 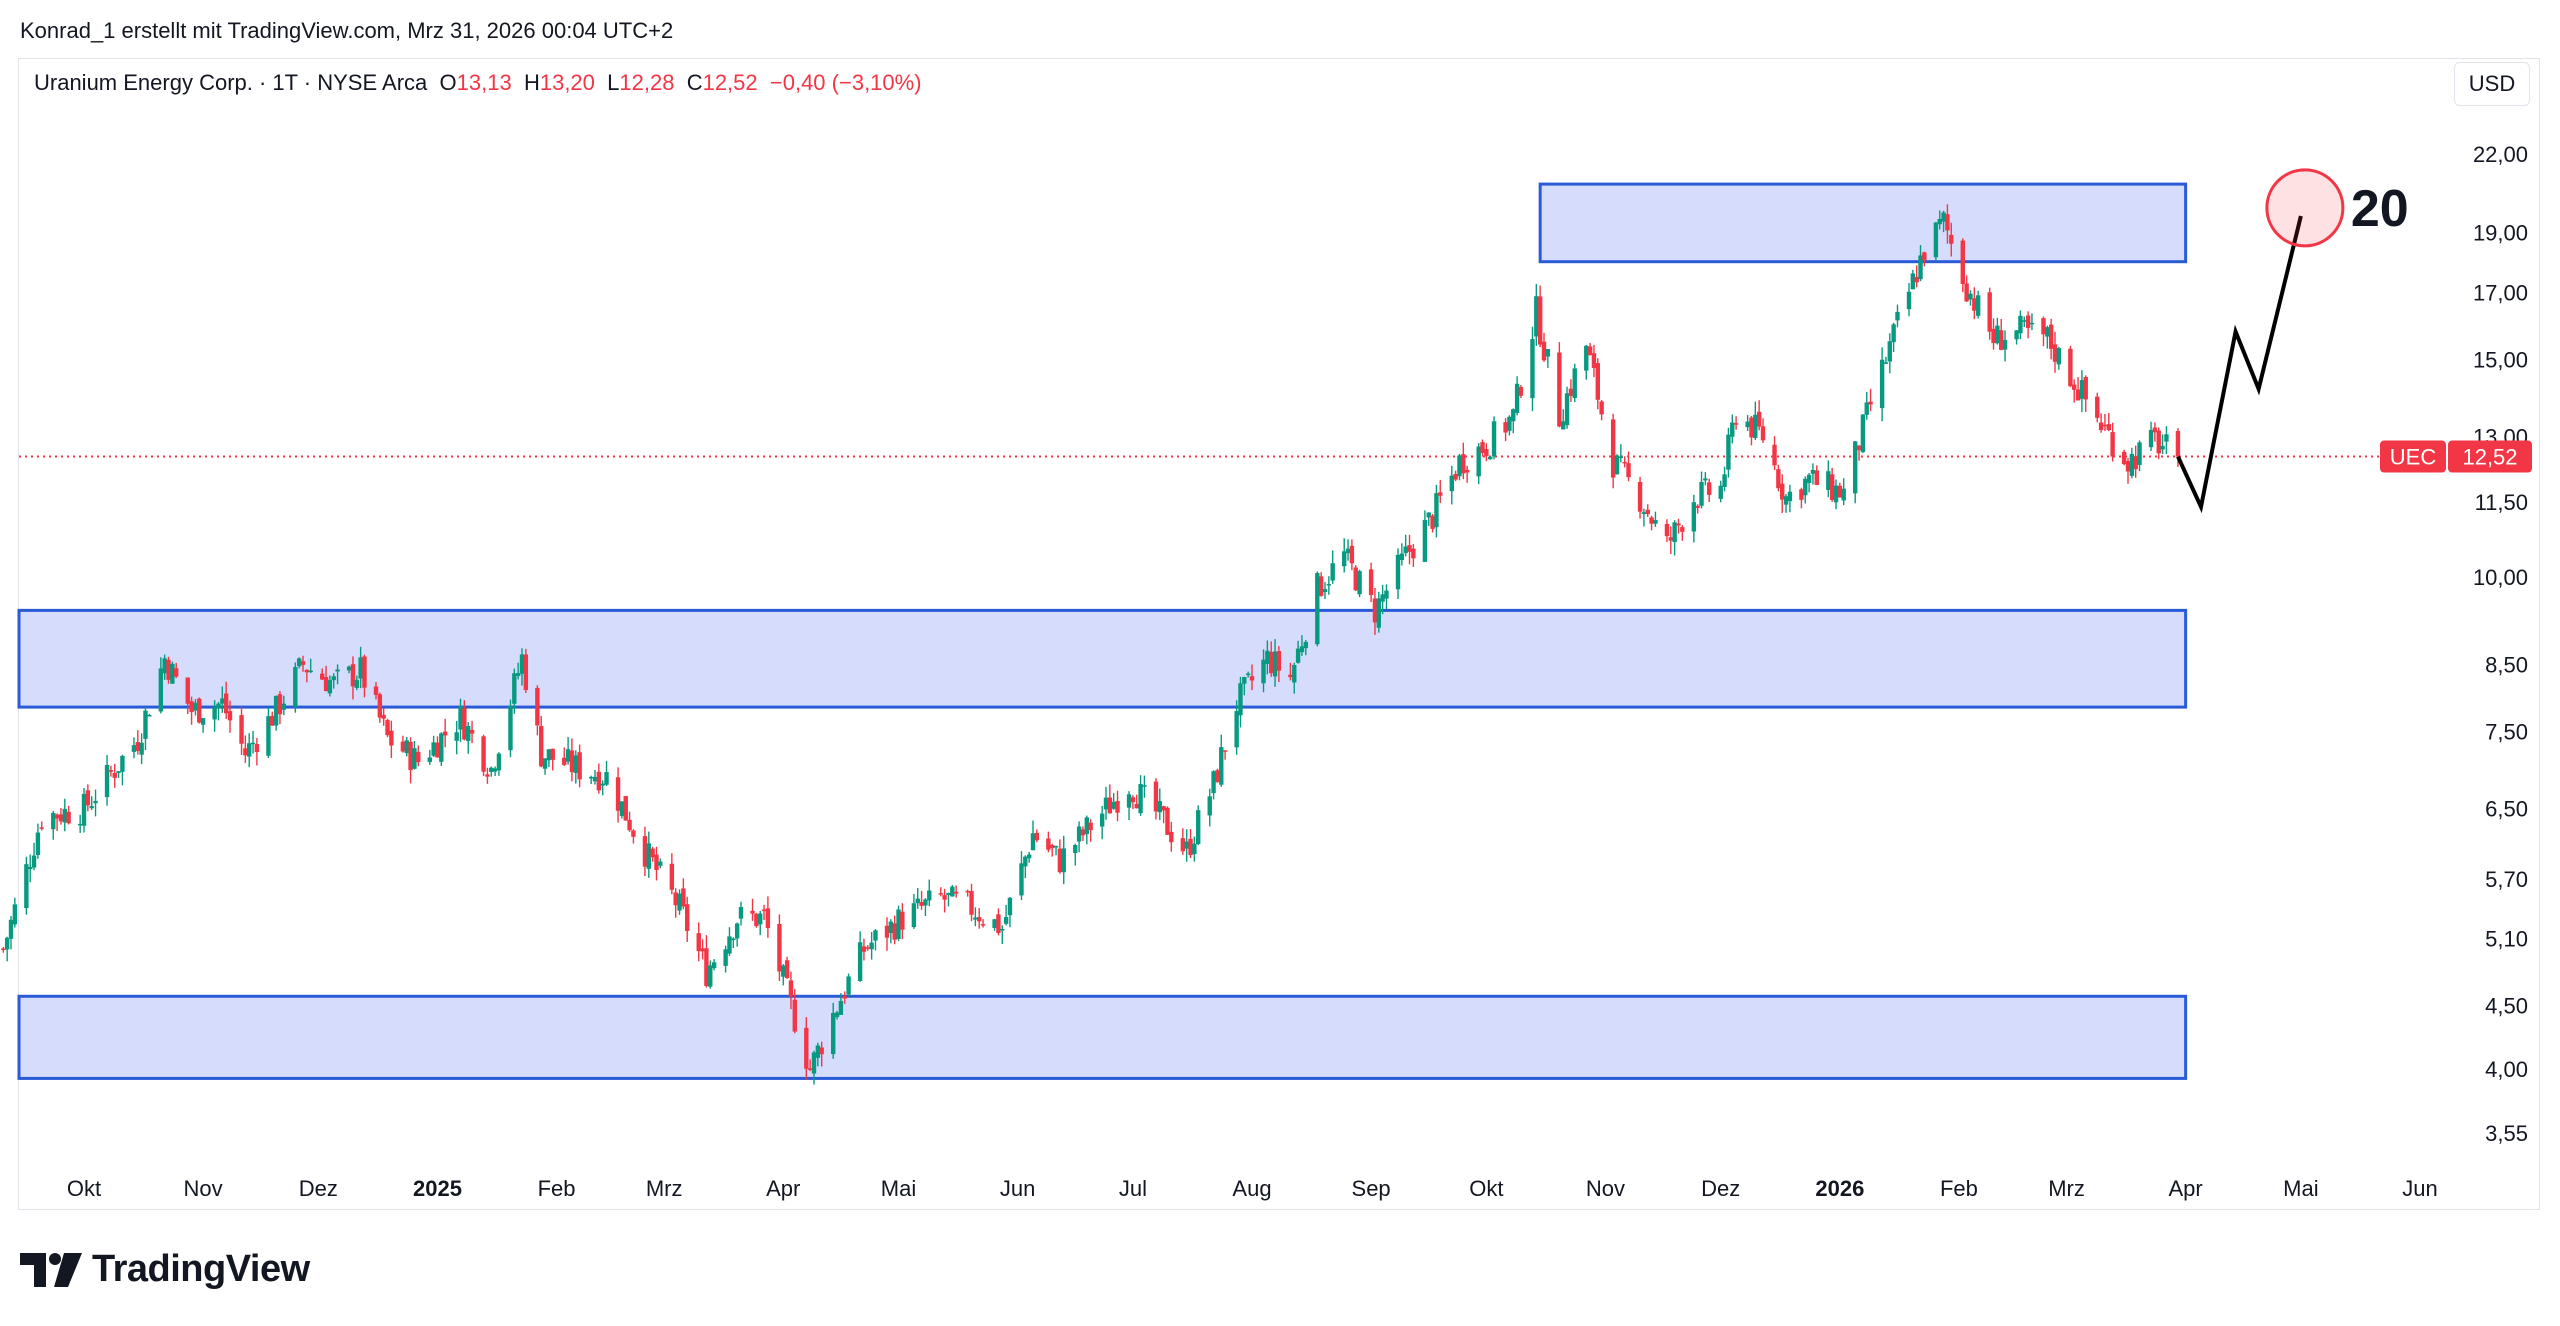 What do you see at coordinates (448, 82) in the screenshot?
I see `legend-open-label: O` at bounding box center [448, 82].